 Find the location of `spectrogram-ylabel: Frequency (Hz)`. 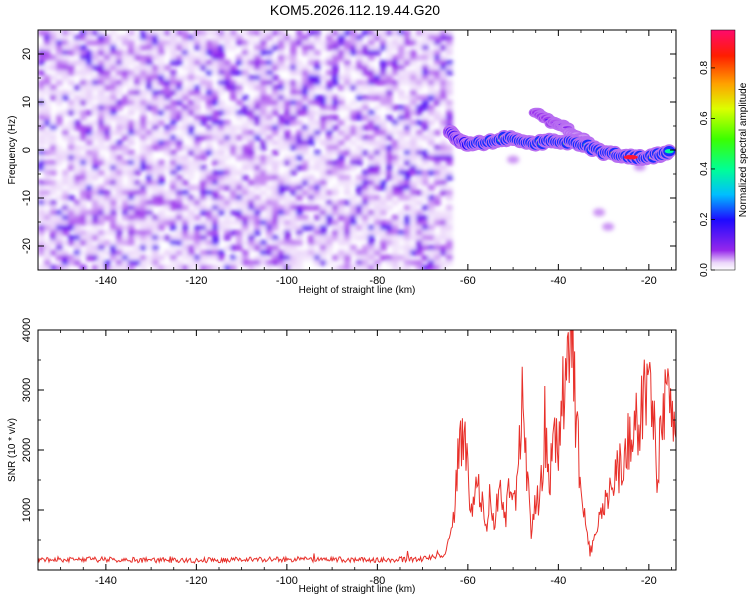

spectrogram-ylabel: Frequency (Hz) is located at coordinates (12, 150).